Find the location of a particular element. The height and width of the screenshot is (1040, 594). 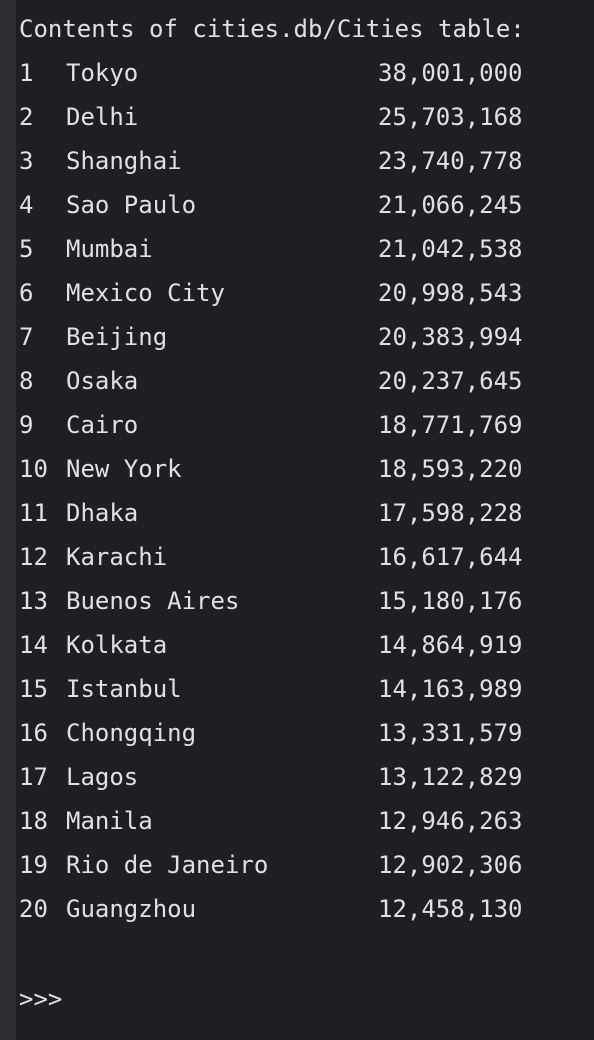

row-city: Guangzhou is located at coordinates (131, 909).